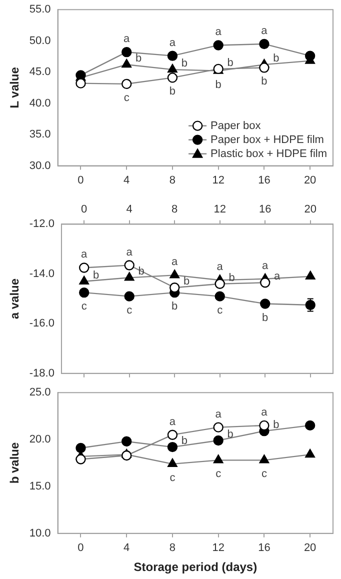 This screenshot has width=341, height=579. What do you see at coordinates (41, 373) in the screenshot?
I see `y-tick-label: -18.0` at bounding box center [41, 373].